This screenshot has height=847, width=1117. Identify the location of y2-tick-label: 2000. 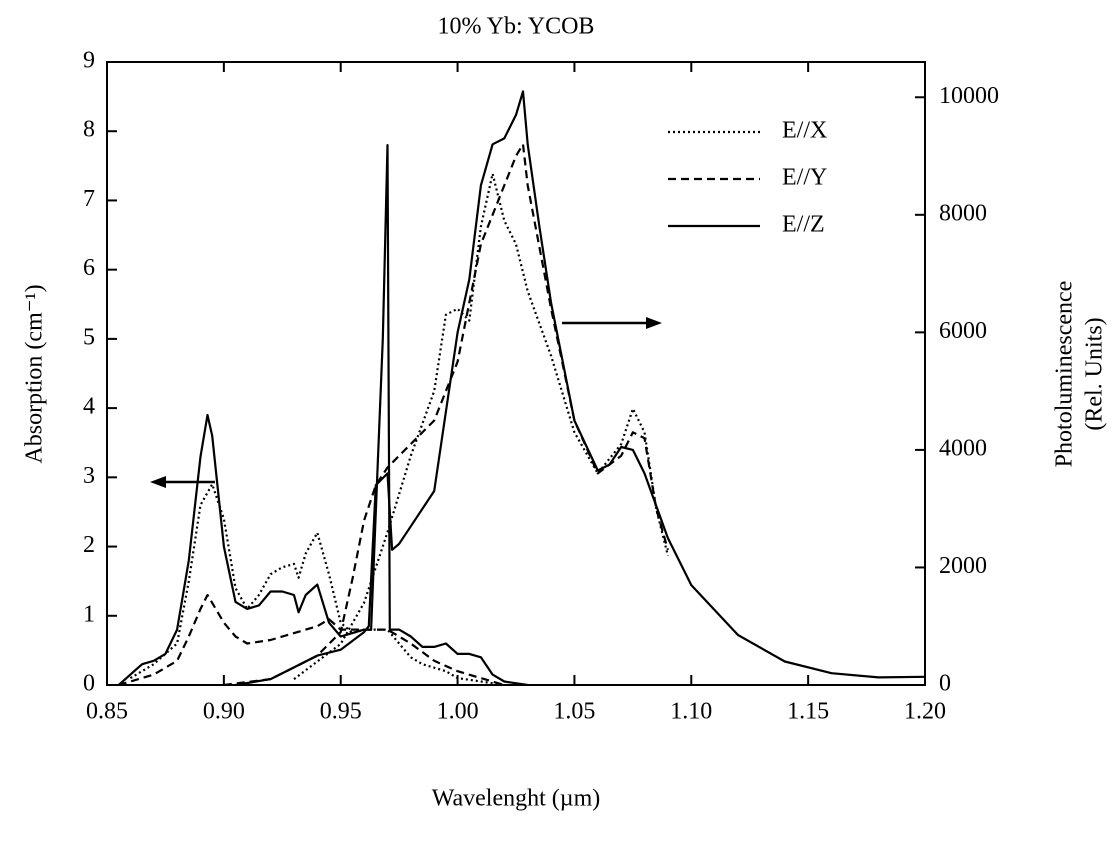
(963, 566).